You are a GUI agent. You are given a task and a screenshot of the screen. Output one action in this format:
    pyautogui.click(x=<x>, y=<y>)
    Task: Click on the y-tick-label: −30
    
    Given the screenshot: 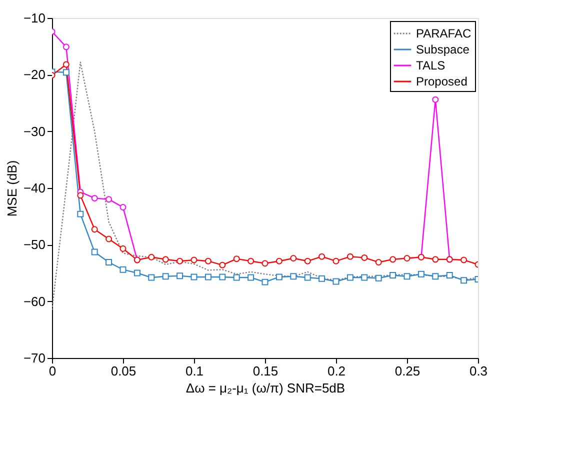 What is the action you would take?
    pyautogui.click(x=34, y=131)
    